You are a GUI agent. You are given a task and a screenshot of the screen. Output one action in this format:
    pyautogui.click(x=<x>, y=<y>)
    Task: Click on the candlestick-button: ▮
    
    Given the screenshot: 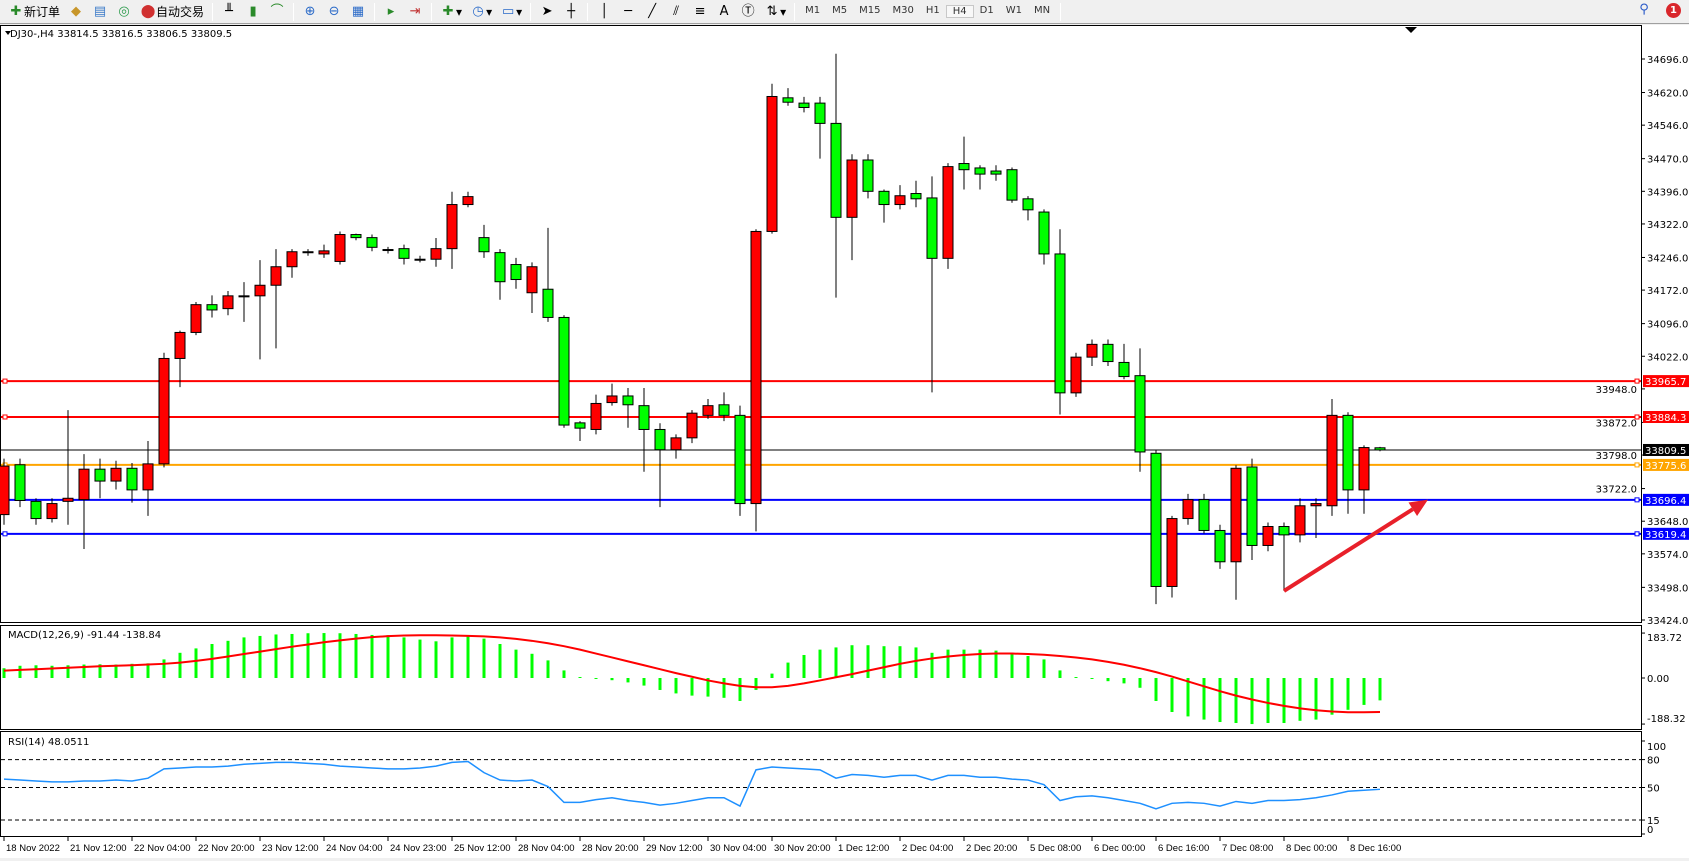 What is the action you would take?
    pyautogui.click(x=253, y=12)
    